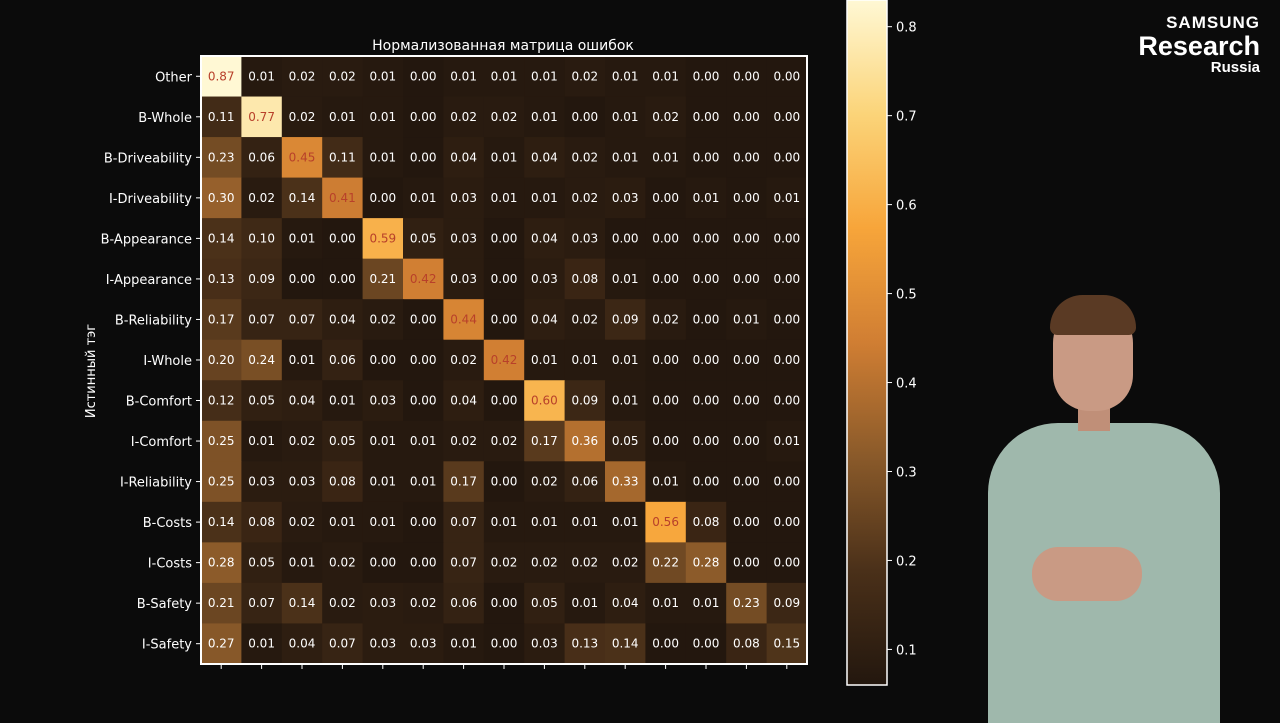  I want to click on row-label: B-Comfort, so click(159, 402).